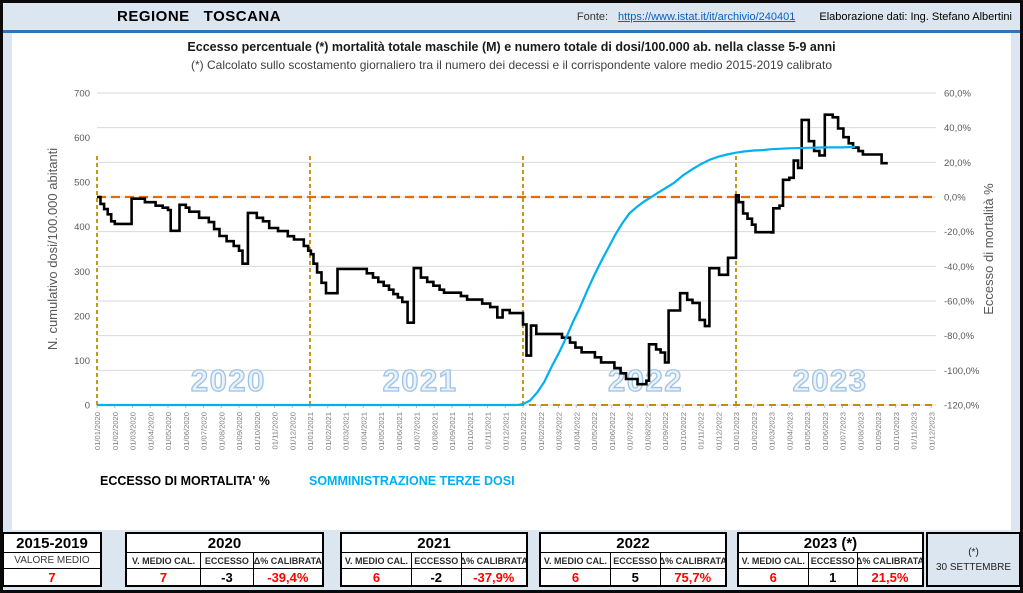  I want to click on year-header: 2021, so click(434, 543).